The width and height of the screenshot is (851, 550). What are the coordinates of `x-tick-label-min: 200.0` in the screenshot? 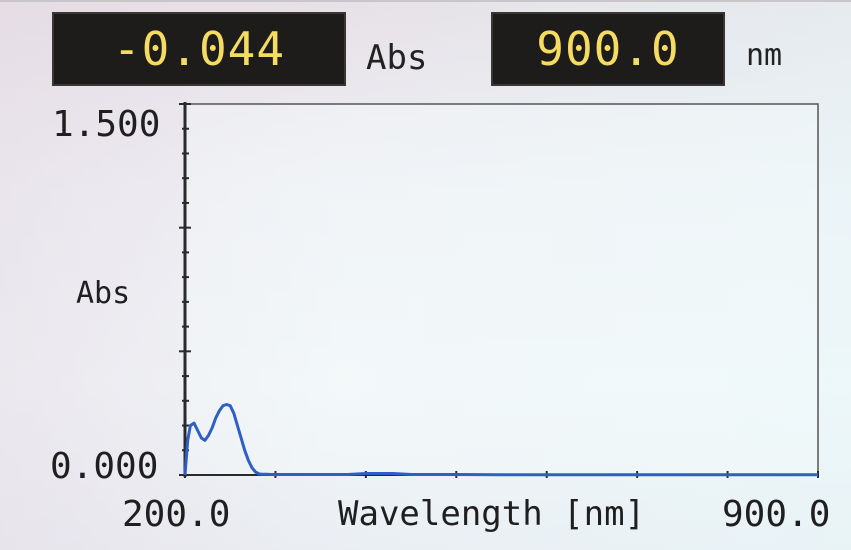 It's located at (176, 514).